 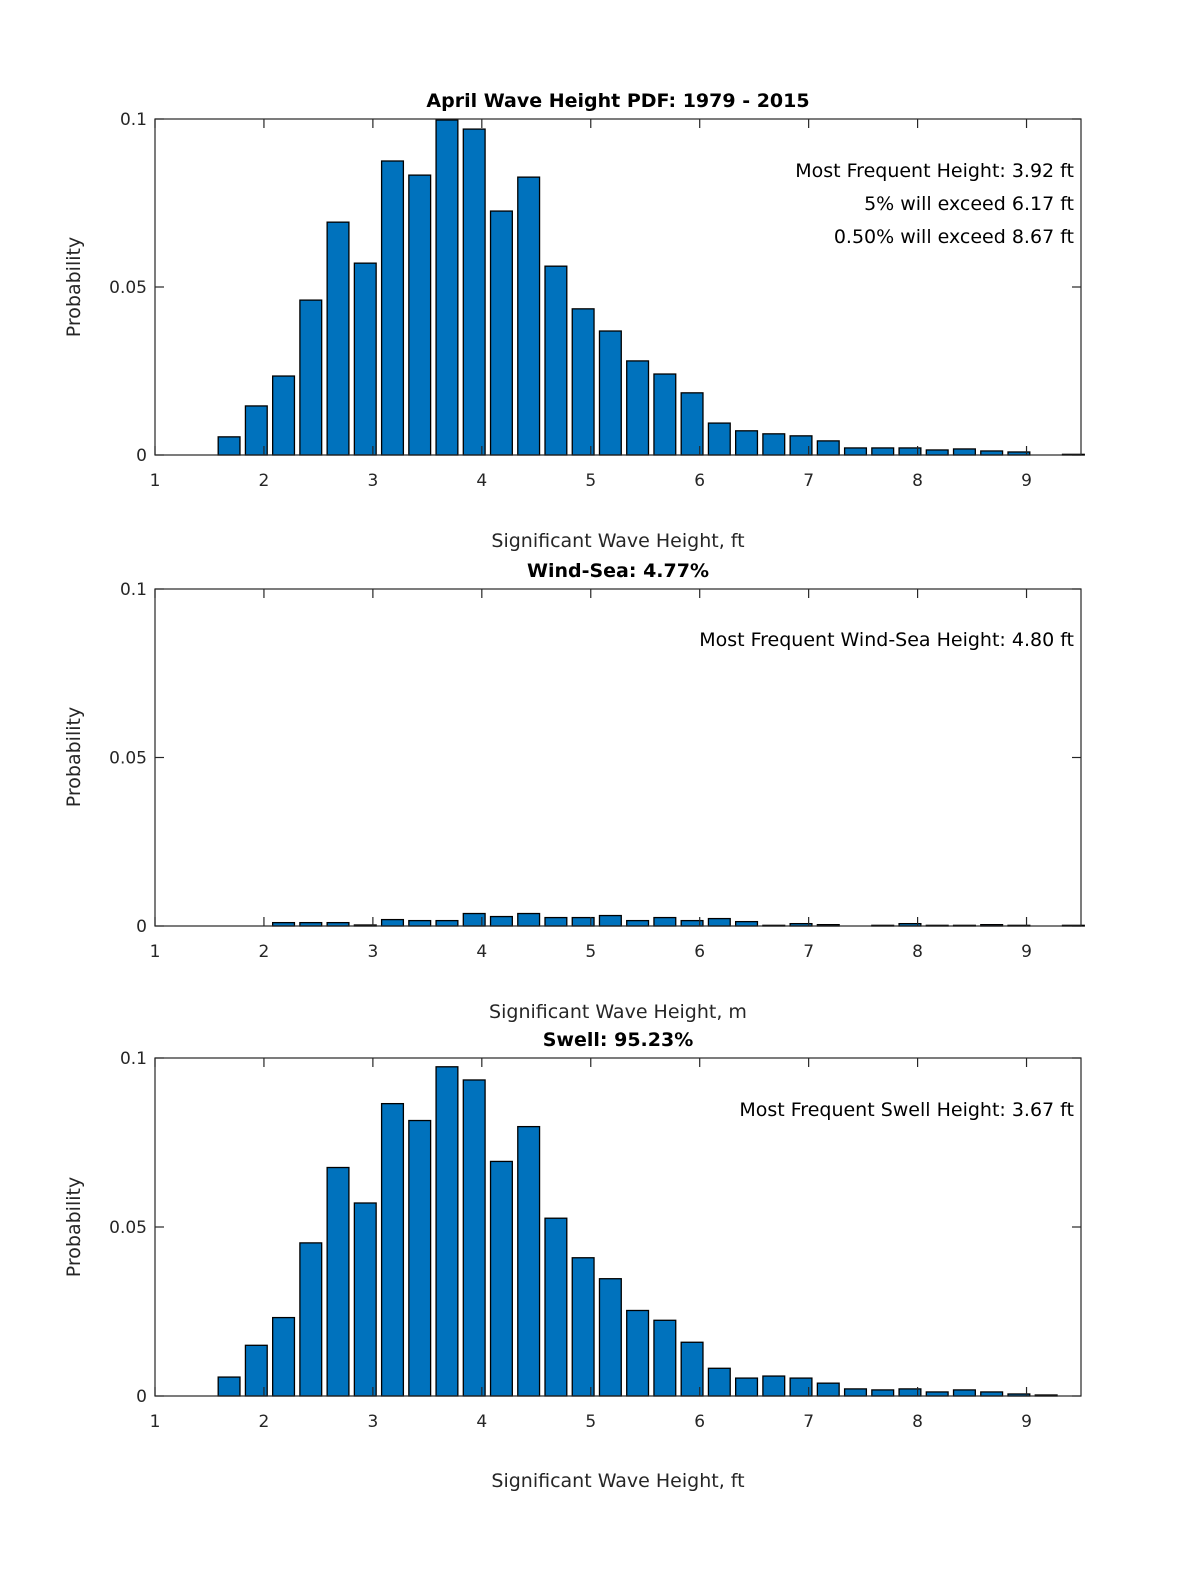 What do you see at coordinates (906, 1110) in the screenshot?
I see `annotation-most-frequent-swell: Most Frequent Swell Height: 3.67 ft` at bounding box center [906, 1110].